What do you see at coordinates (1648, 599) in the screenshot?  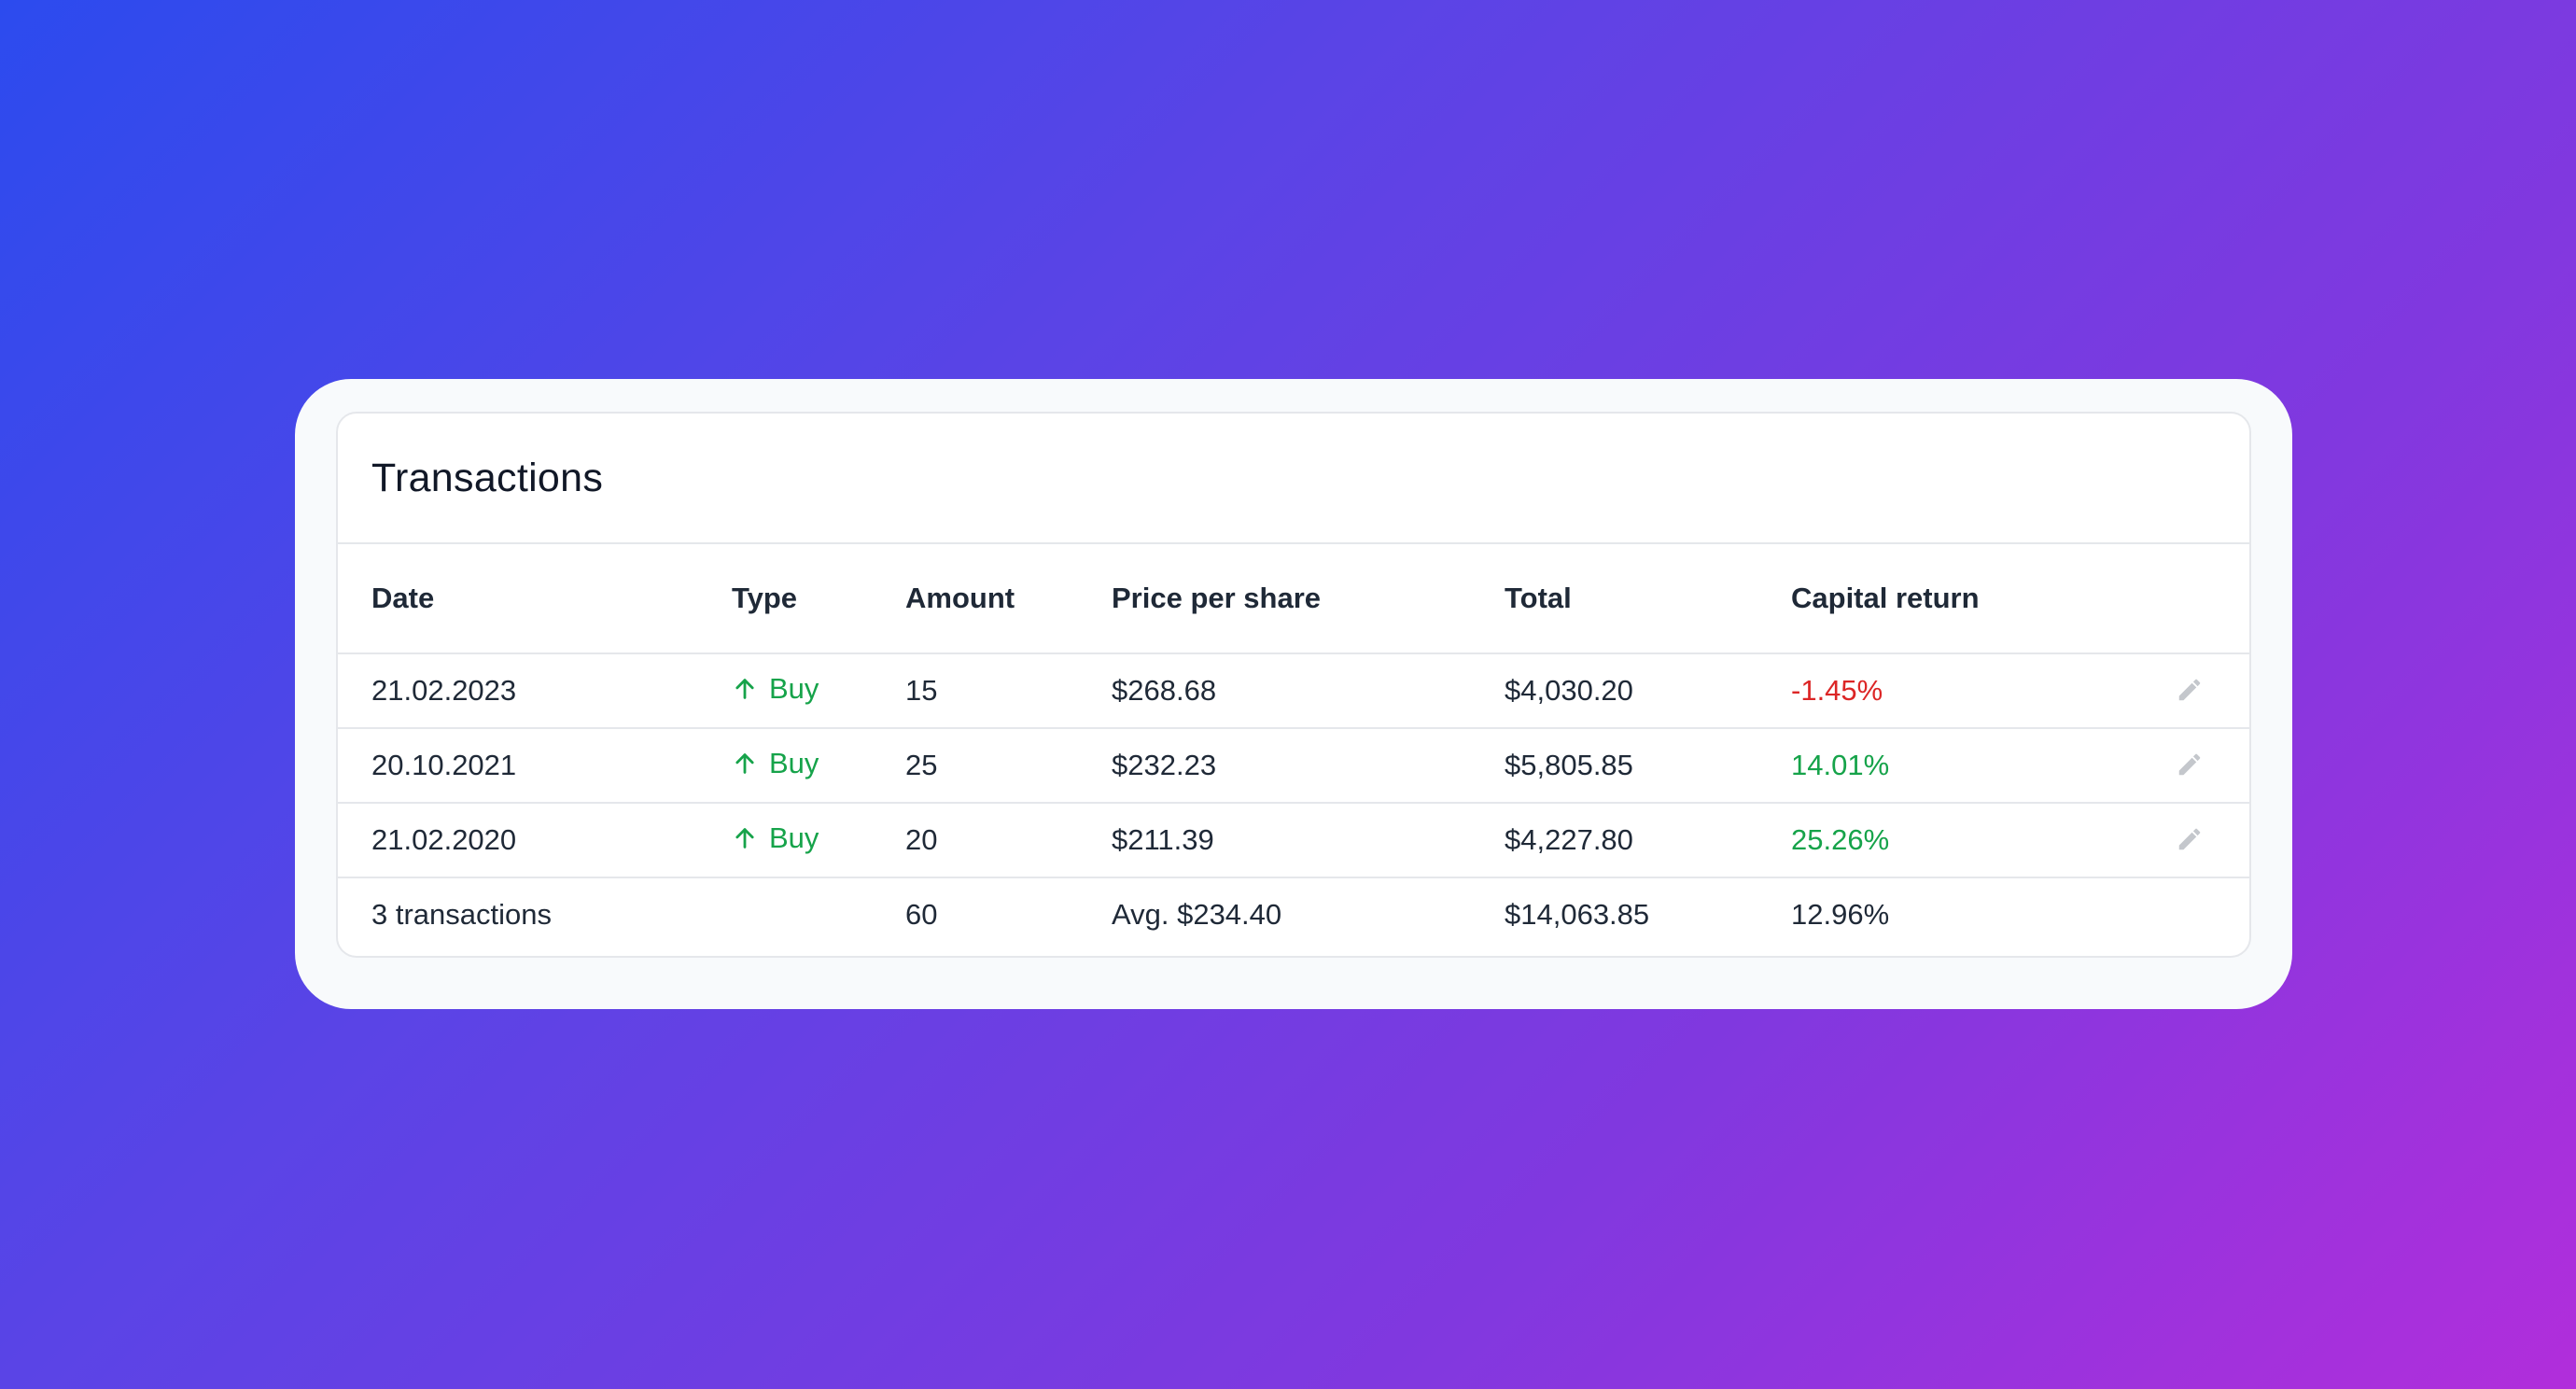 I see `column-header-total: Total` at bounding box center [1648, 599].